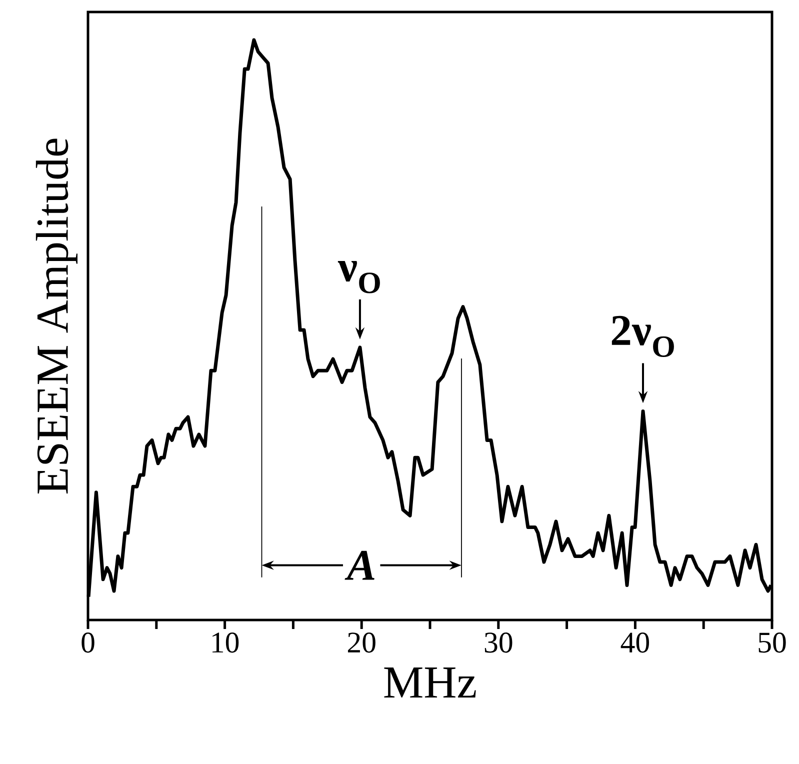 Image resolution: width=799 pixels, height=764 pixels. I want to click on x-tick-label: 30, so click(498, 642).